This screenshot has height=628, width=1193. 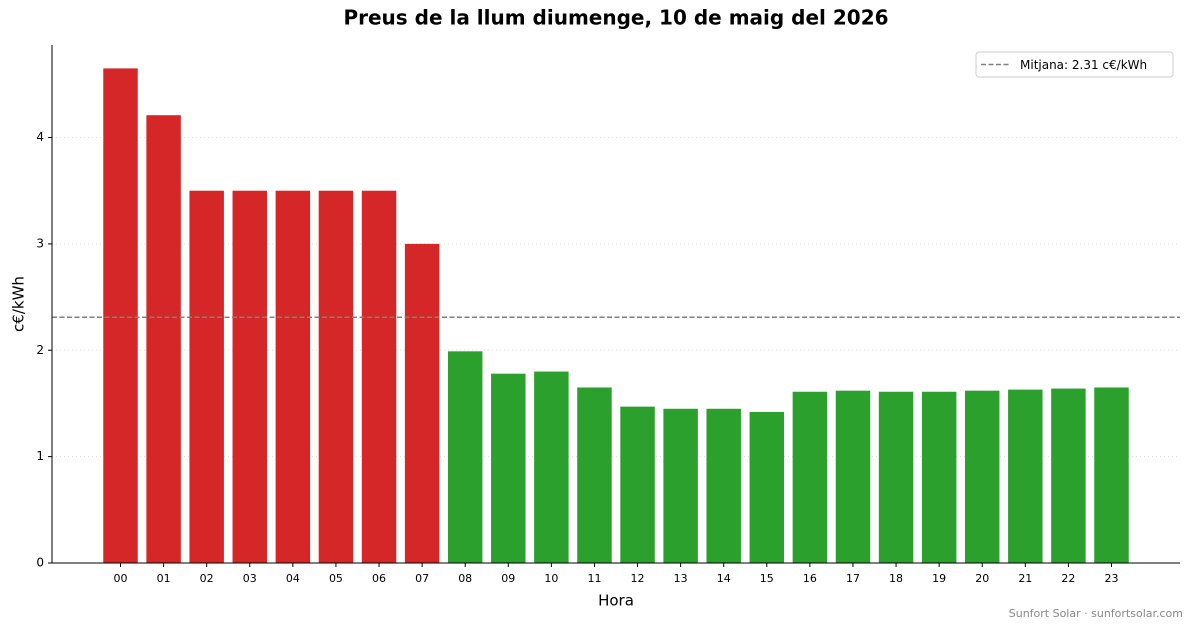 I want to click on x-tick-label: 15, so click(x=767, y=578).